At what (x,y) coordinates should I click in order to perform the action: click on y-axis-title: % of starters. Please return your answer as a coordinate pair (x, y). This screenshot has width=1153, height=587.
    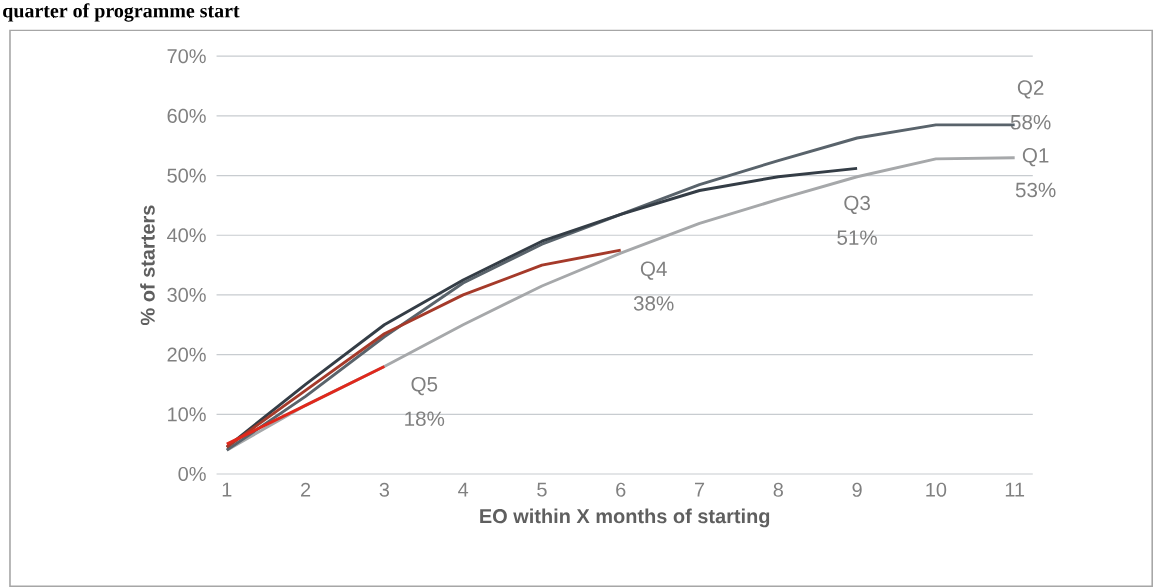
    Looking at the image, I should click on (147, 265).